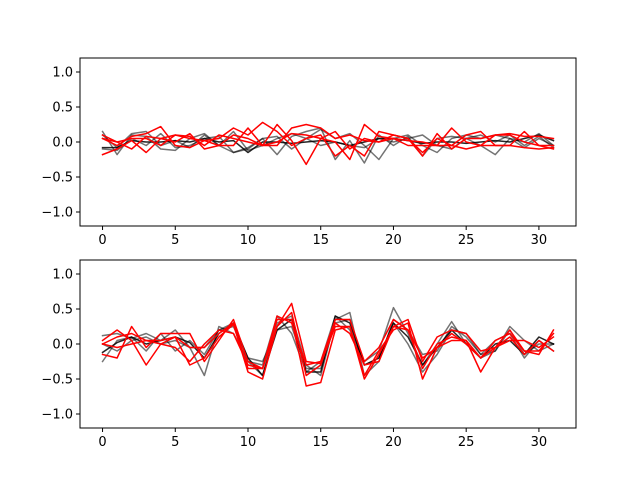 The image size is (640, 480). I want to click on bottom-y-tick-label: 0.0, so click(62, 345).